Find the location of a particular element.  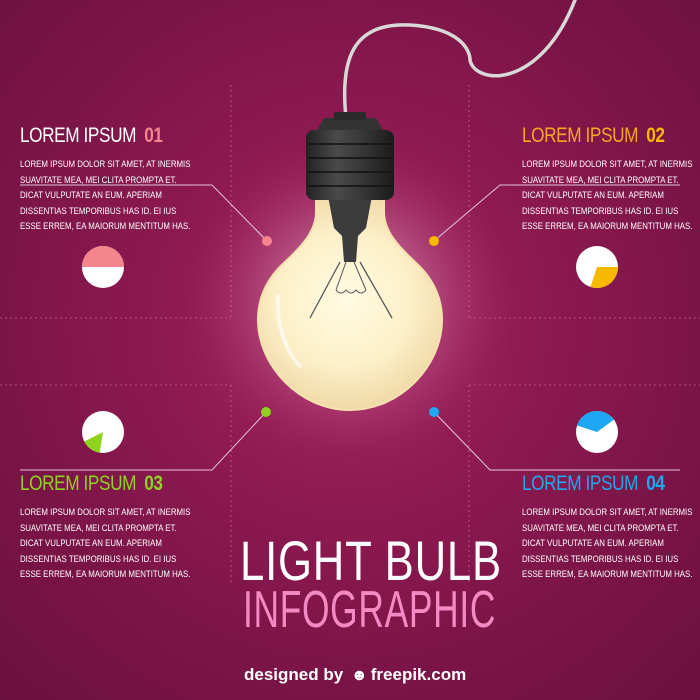

section-02-line: ESSE ERREM, EA MAIORUM MENTITUM HAS. is located at coordinates (607, 227).